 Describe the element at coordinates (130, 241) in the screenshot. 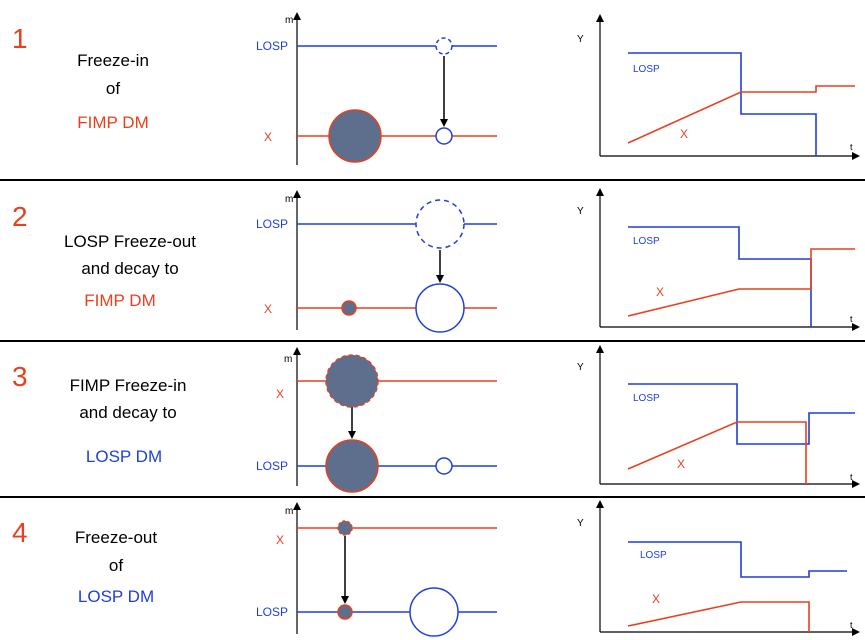

I see `panel-title-line: LOSP Freeze-out` at that location.